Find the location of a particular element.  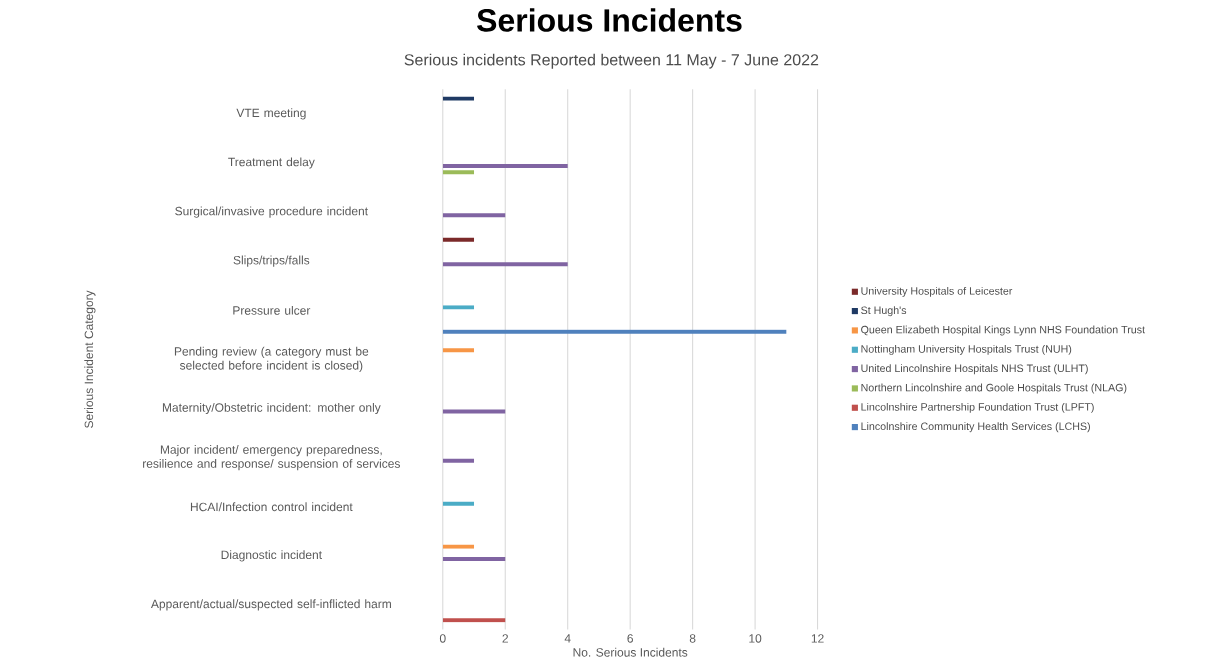

y-tick-label: Pressure ulcer is located at coordinates (272, 310).